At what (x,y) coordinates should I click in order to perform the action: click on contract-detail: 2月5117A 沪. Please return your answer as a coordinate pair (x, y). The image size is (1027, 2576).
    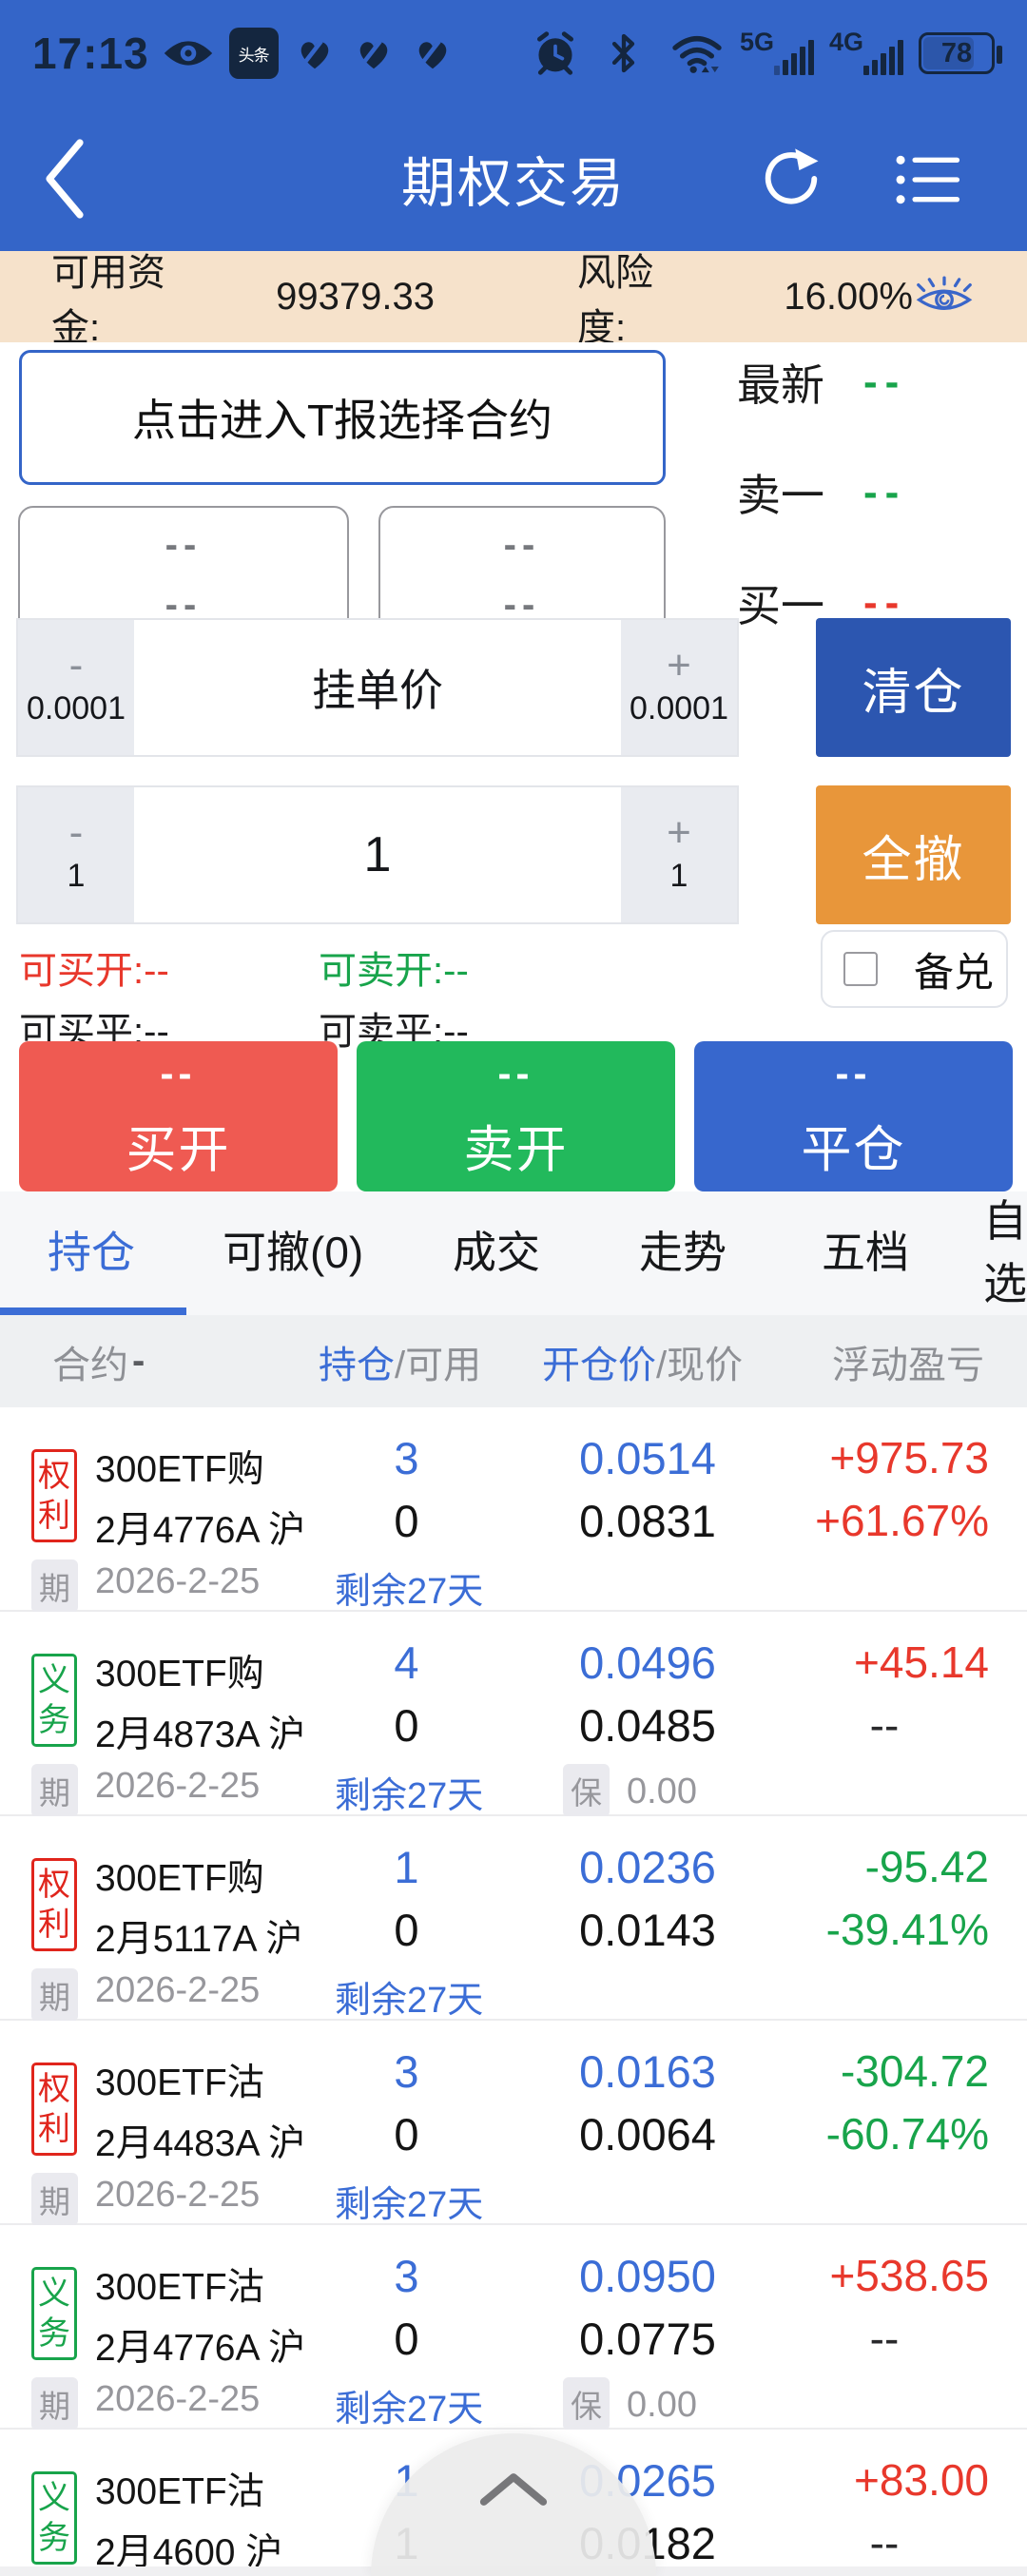
    Looking at the image, I should click on (199, 1939).